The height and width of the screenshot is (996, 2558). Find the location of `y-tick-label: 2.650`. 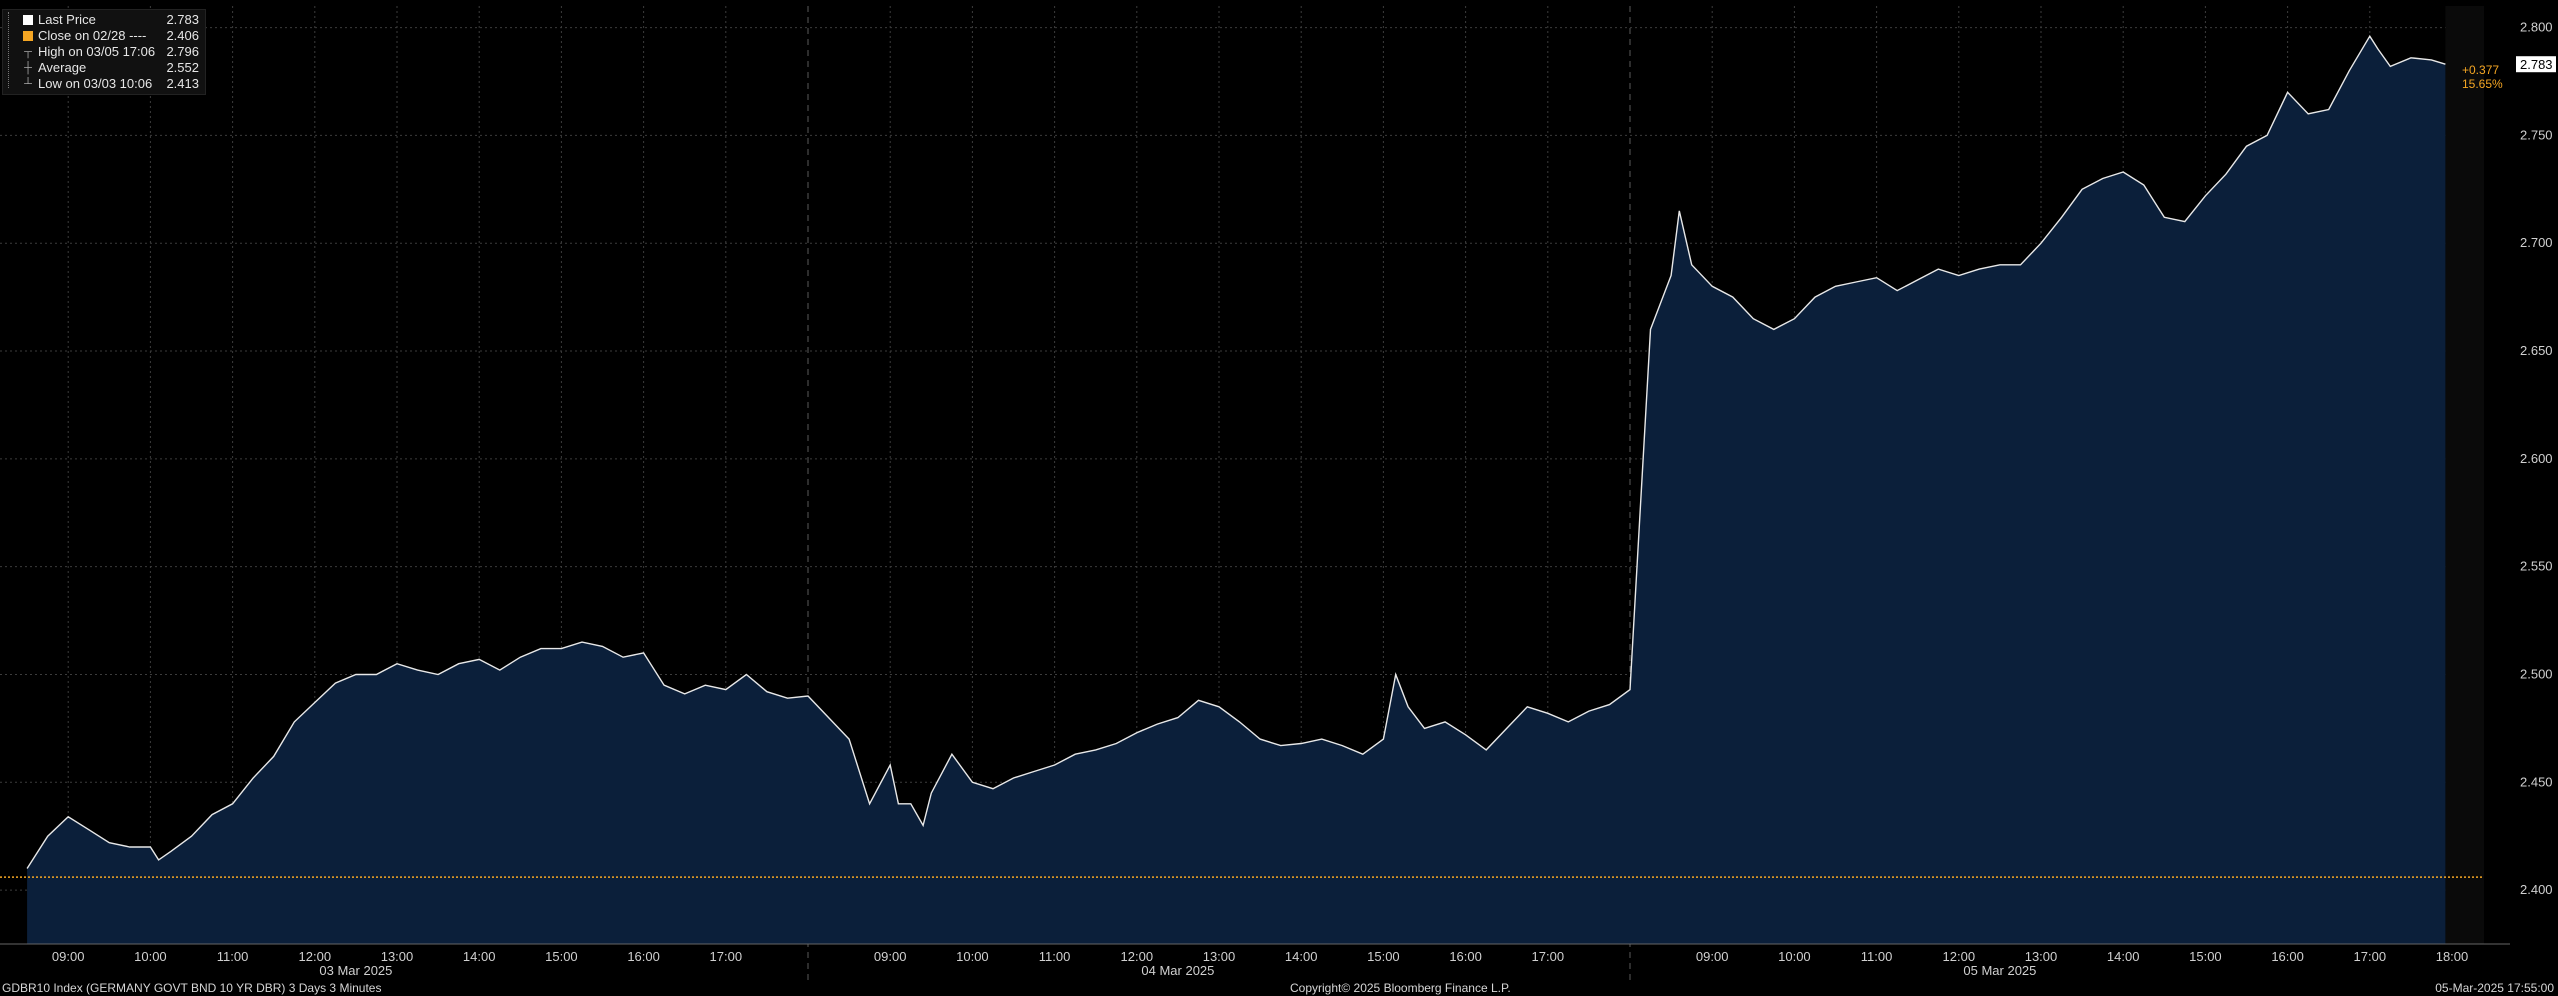

y-tick-label: 2.650 is located at coordinates (2536, 350).